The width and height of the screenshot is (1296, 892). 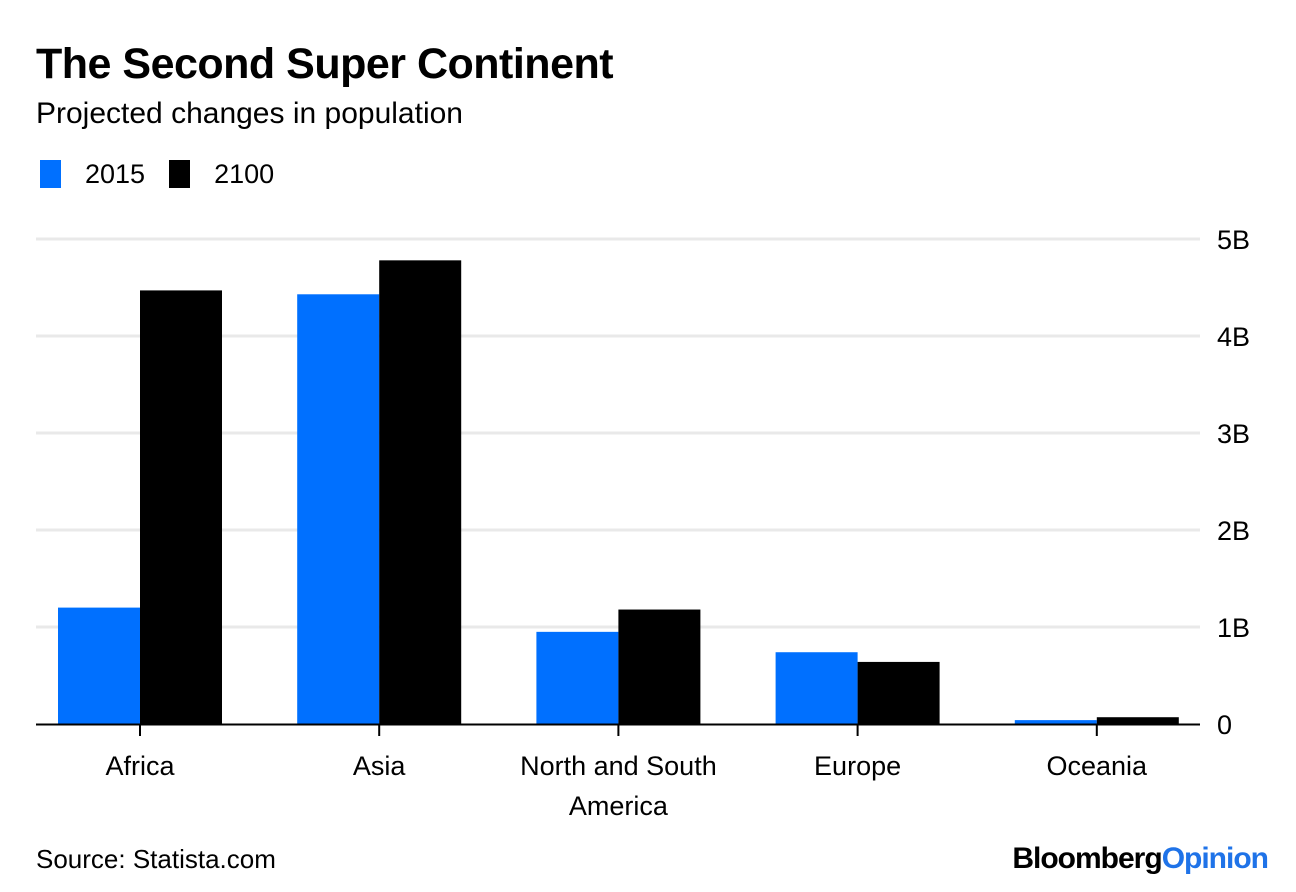 I want to click on x-category-label: Asia, so click(x=380, y=766).